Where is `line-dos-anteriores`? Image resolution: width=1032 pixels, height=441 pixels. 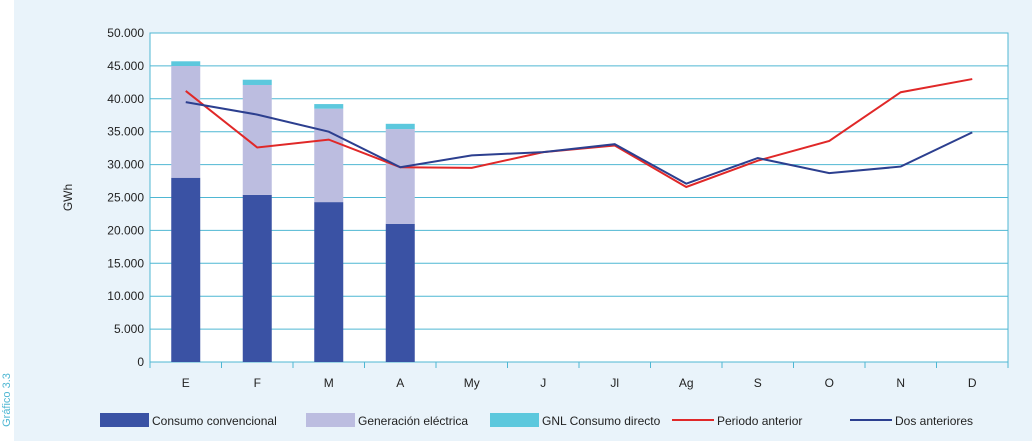
line-dos-anteriores is located at coordinates (579, 143).